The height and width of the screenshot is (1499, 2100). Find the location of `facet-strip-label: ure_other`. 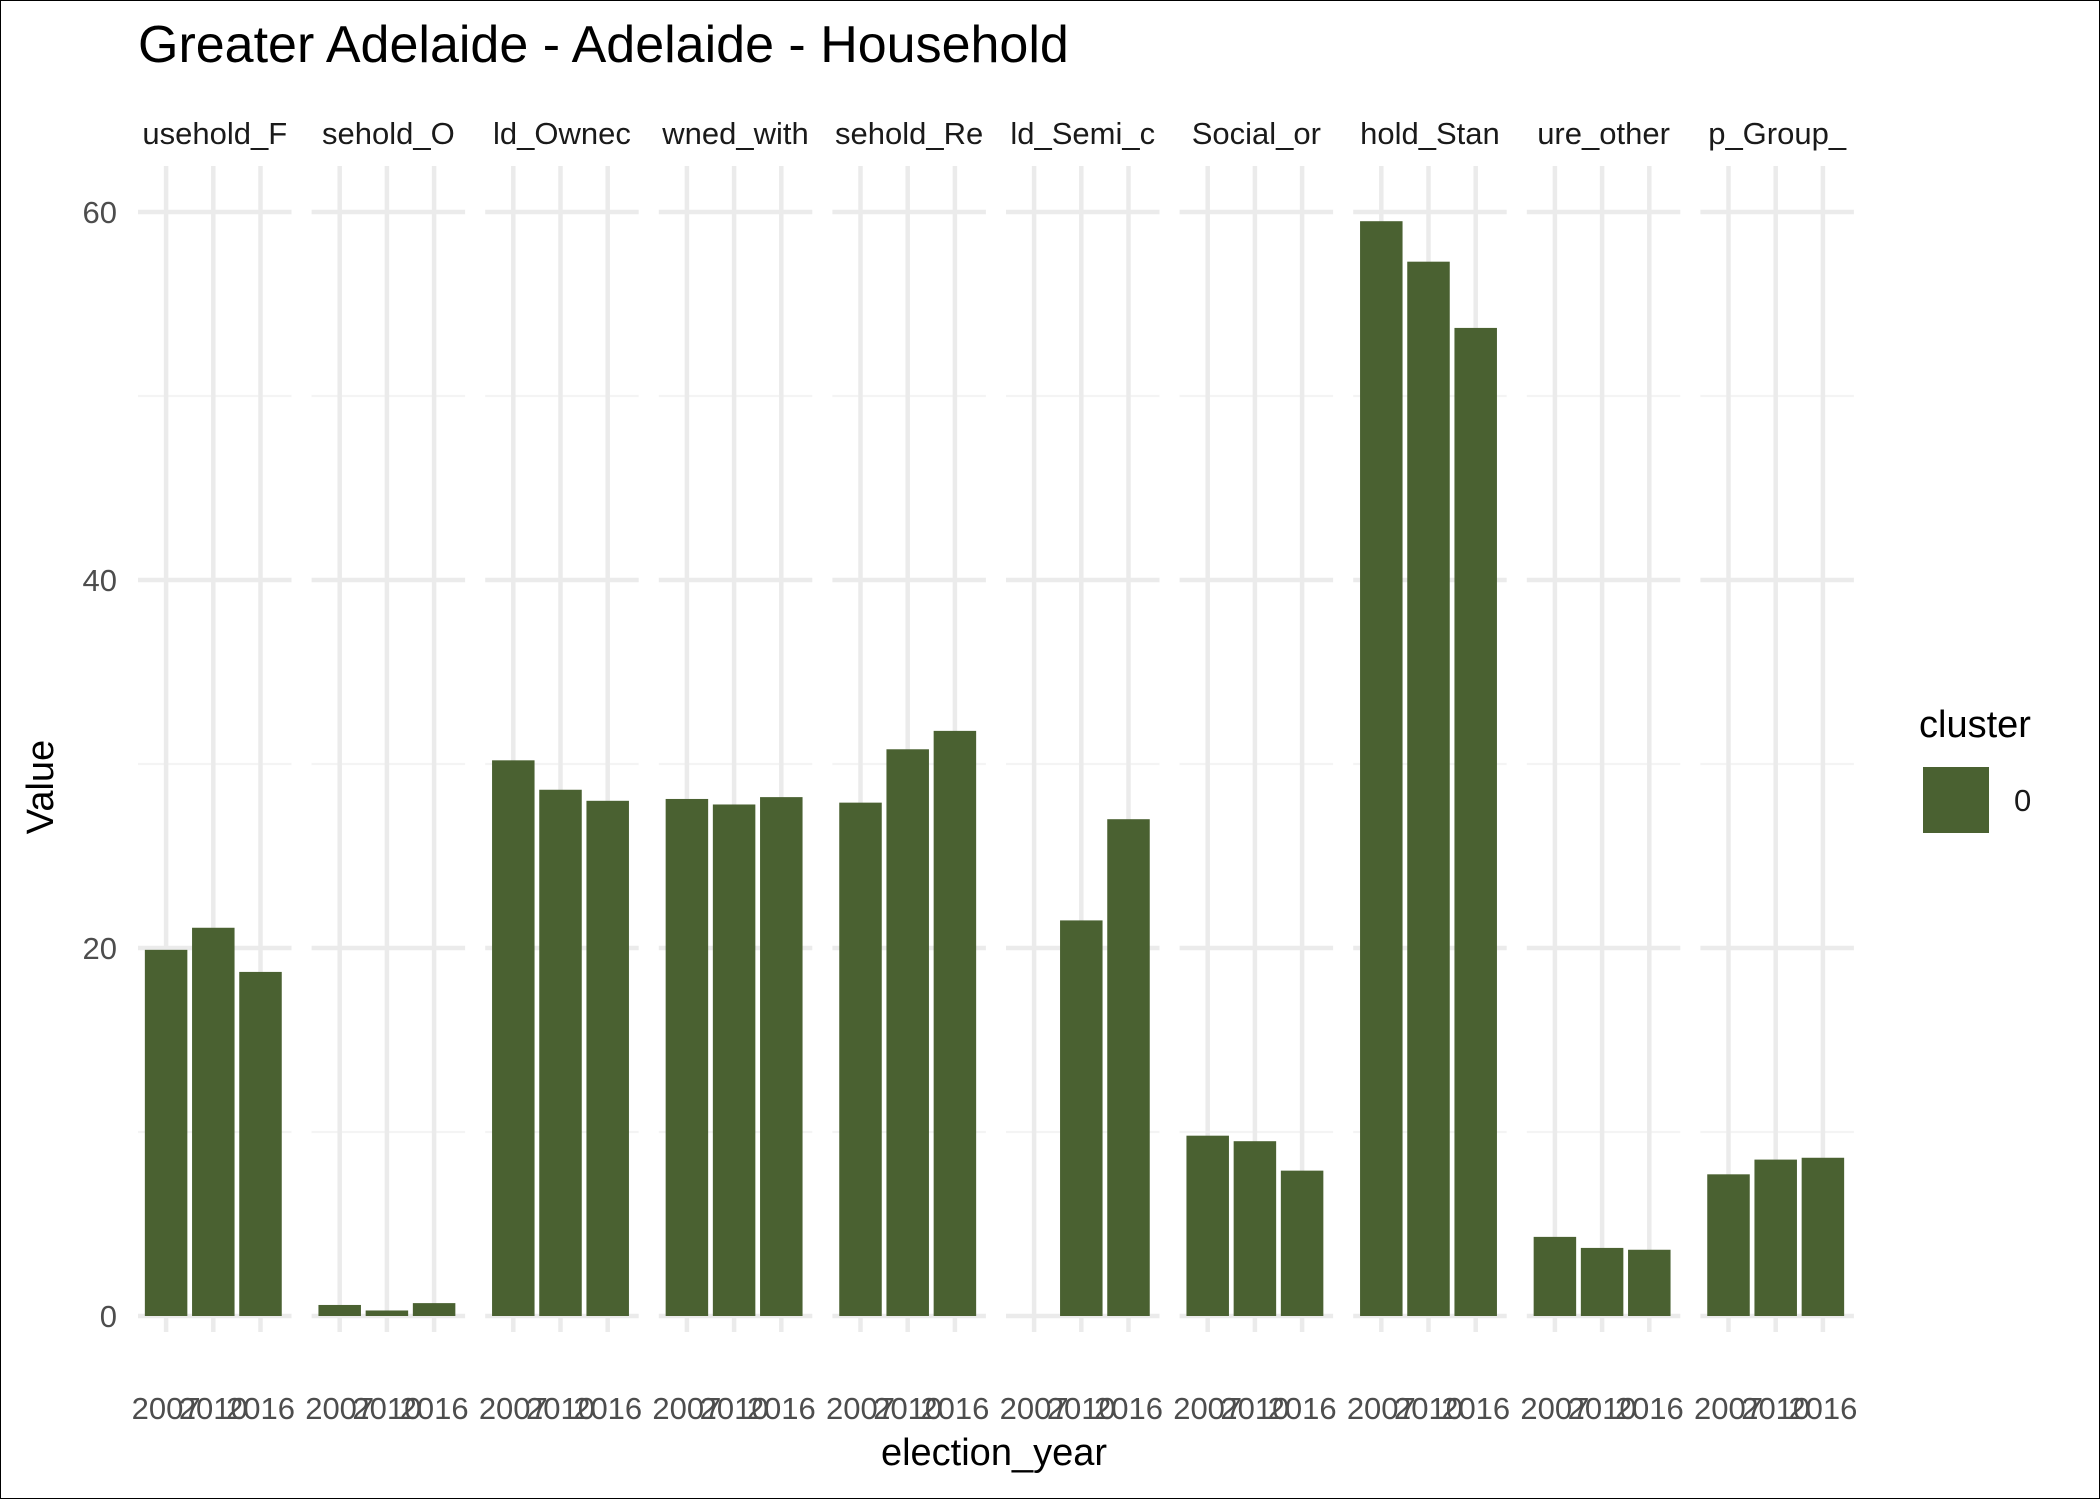

facet-strip-label: ure_other is located at coordinates (1603, 133).